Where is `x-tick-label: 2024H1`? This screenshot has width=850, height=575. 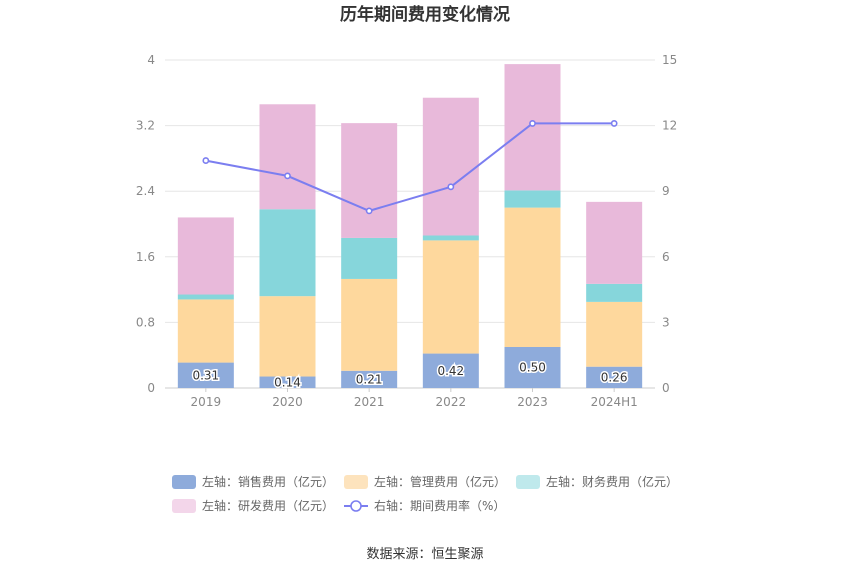 x-tick-label: 2024H1 is located at coordinates (614, 402).